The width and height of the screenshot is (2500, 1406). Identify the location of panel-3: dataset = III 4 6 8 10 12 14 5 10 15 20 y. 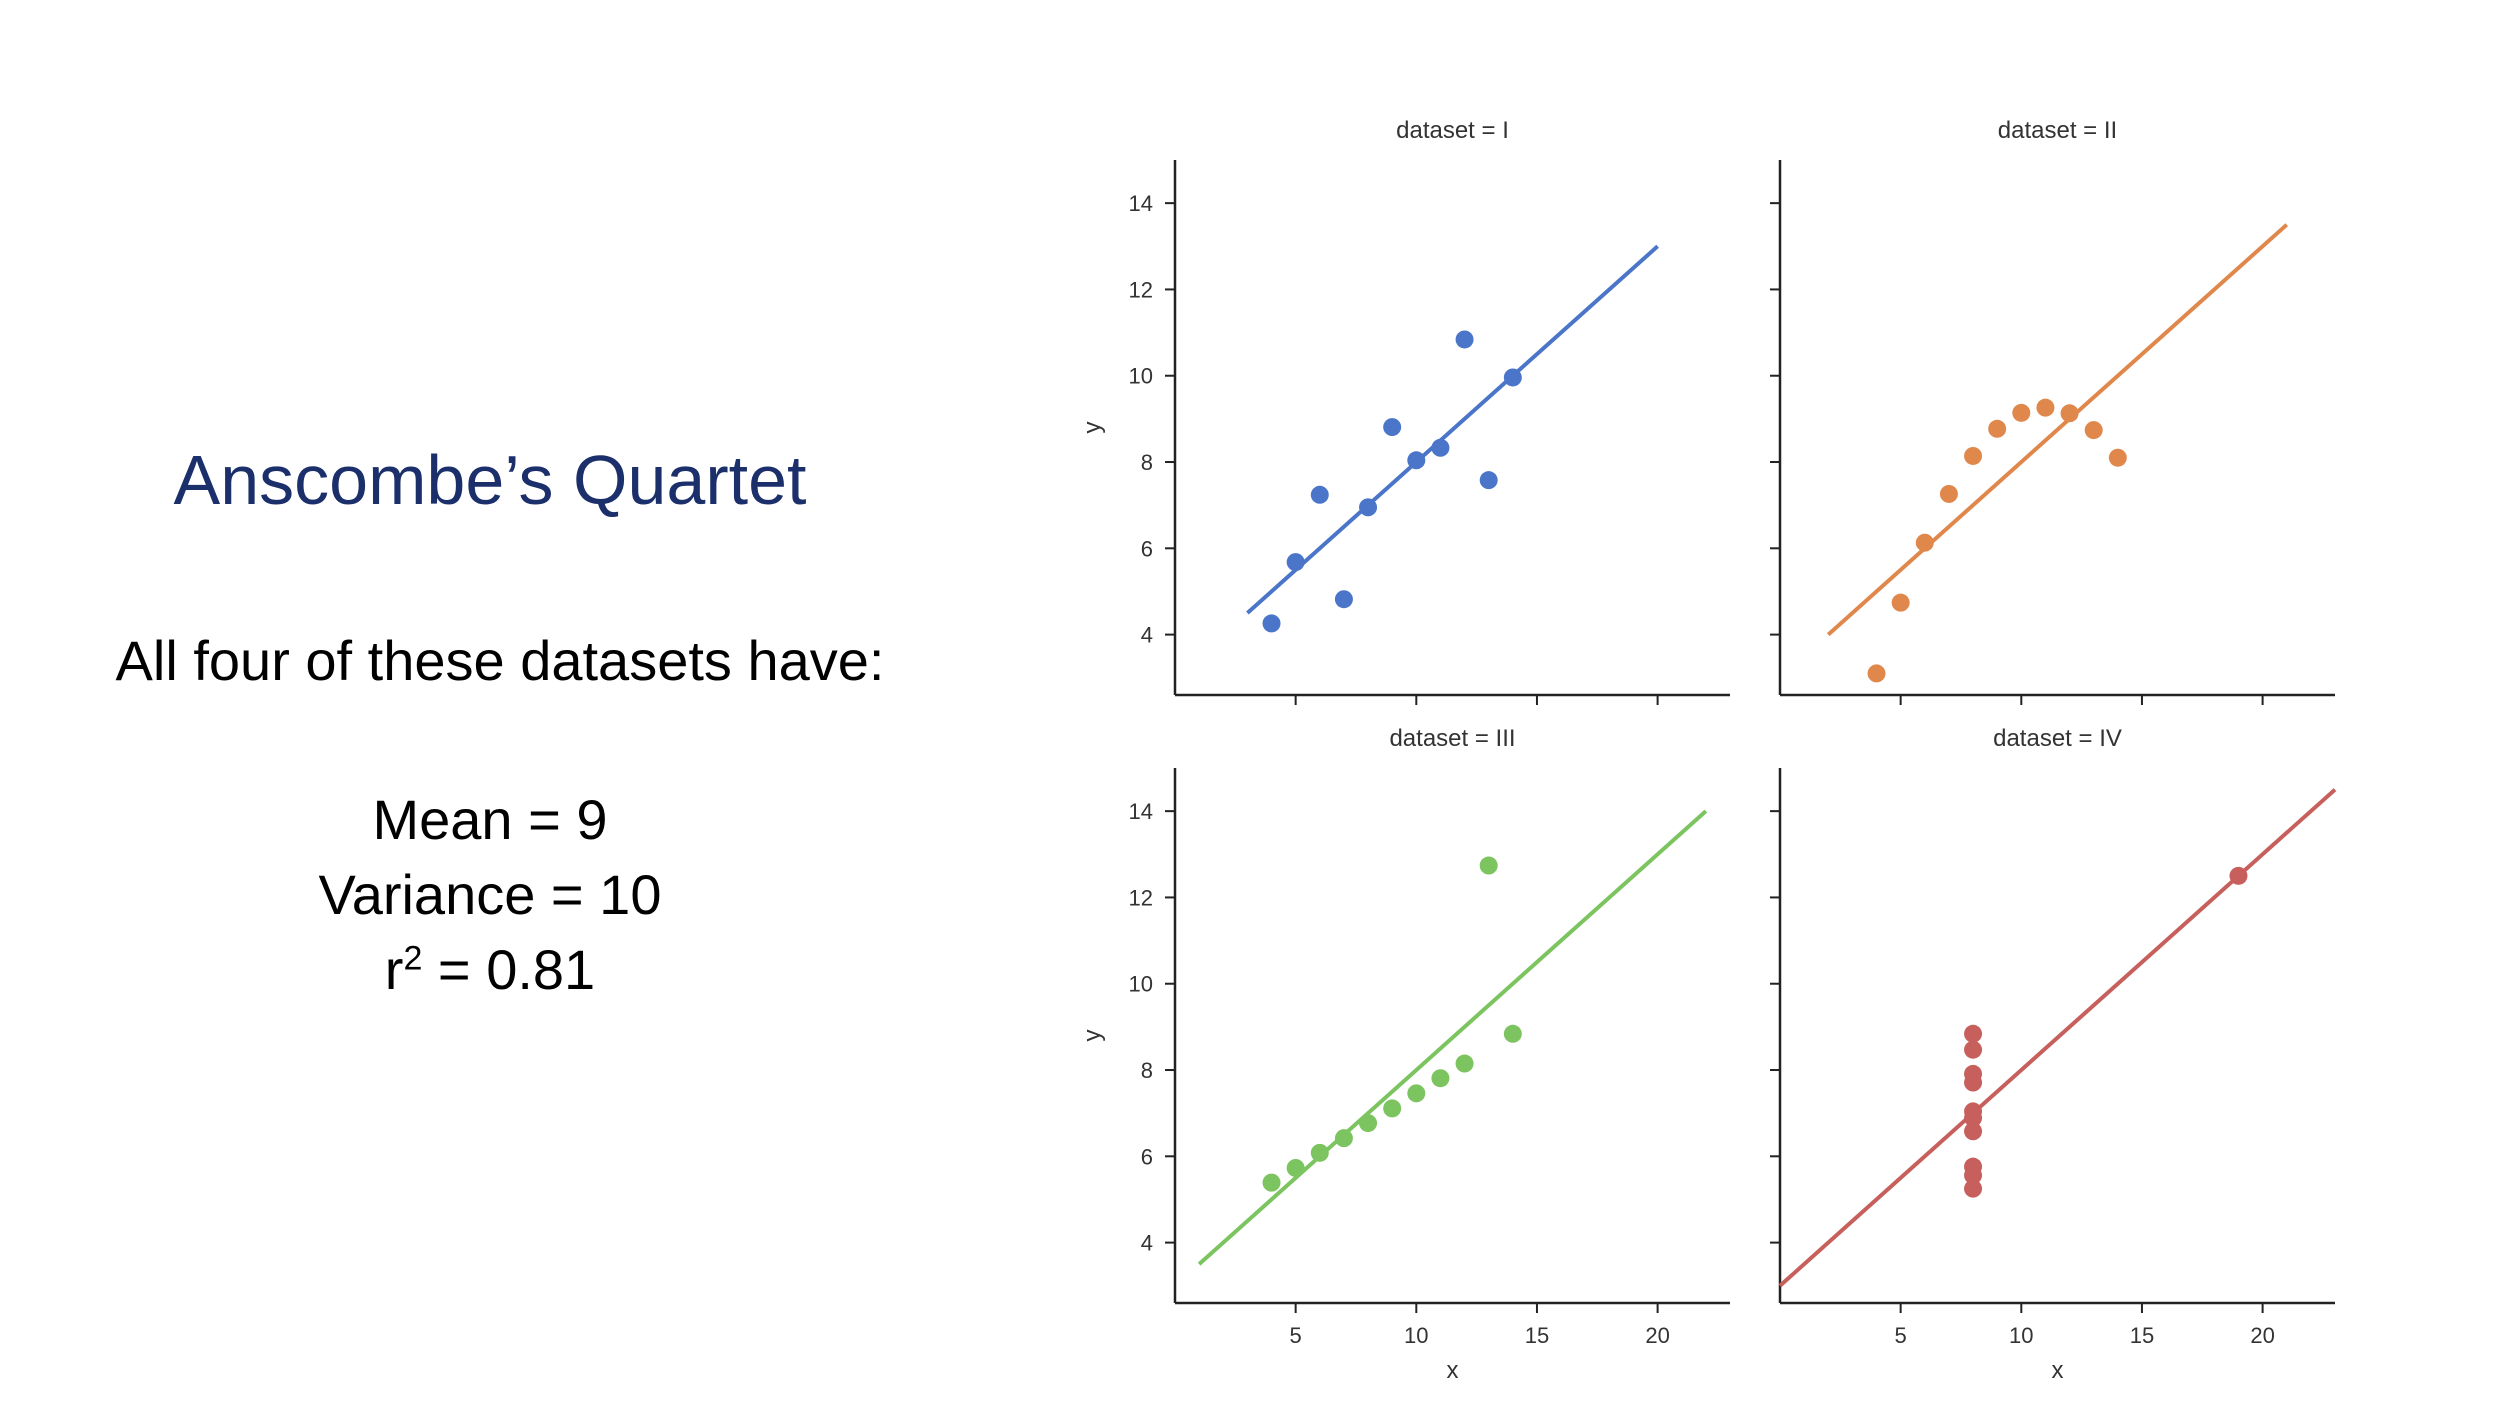
(1404, 1036).